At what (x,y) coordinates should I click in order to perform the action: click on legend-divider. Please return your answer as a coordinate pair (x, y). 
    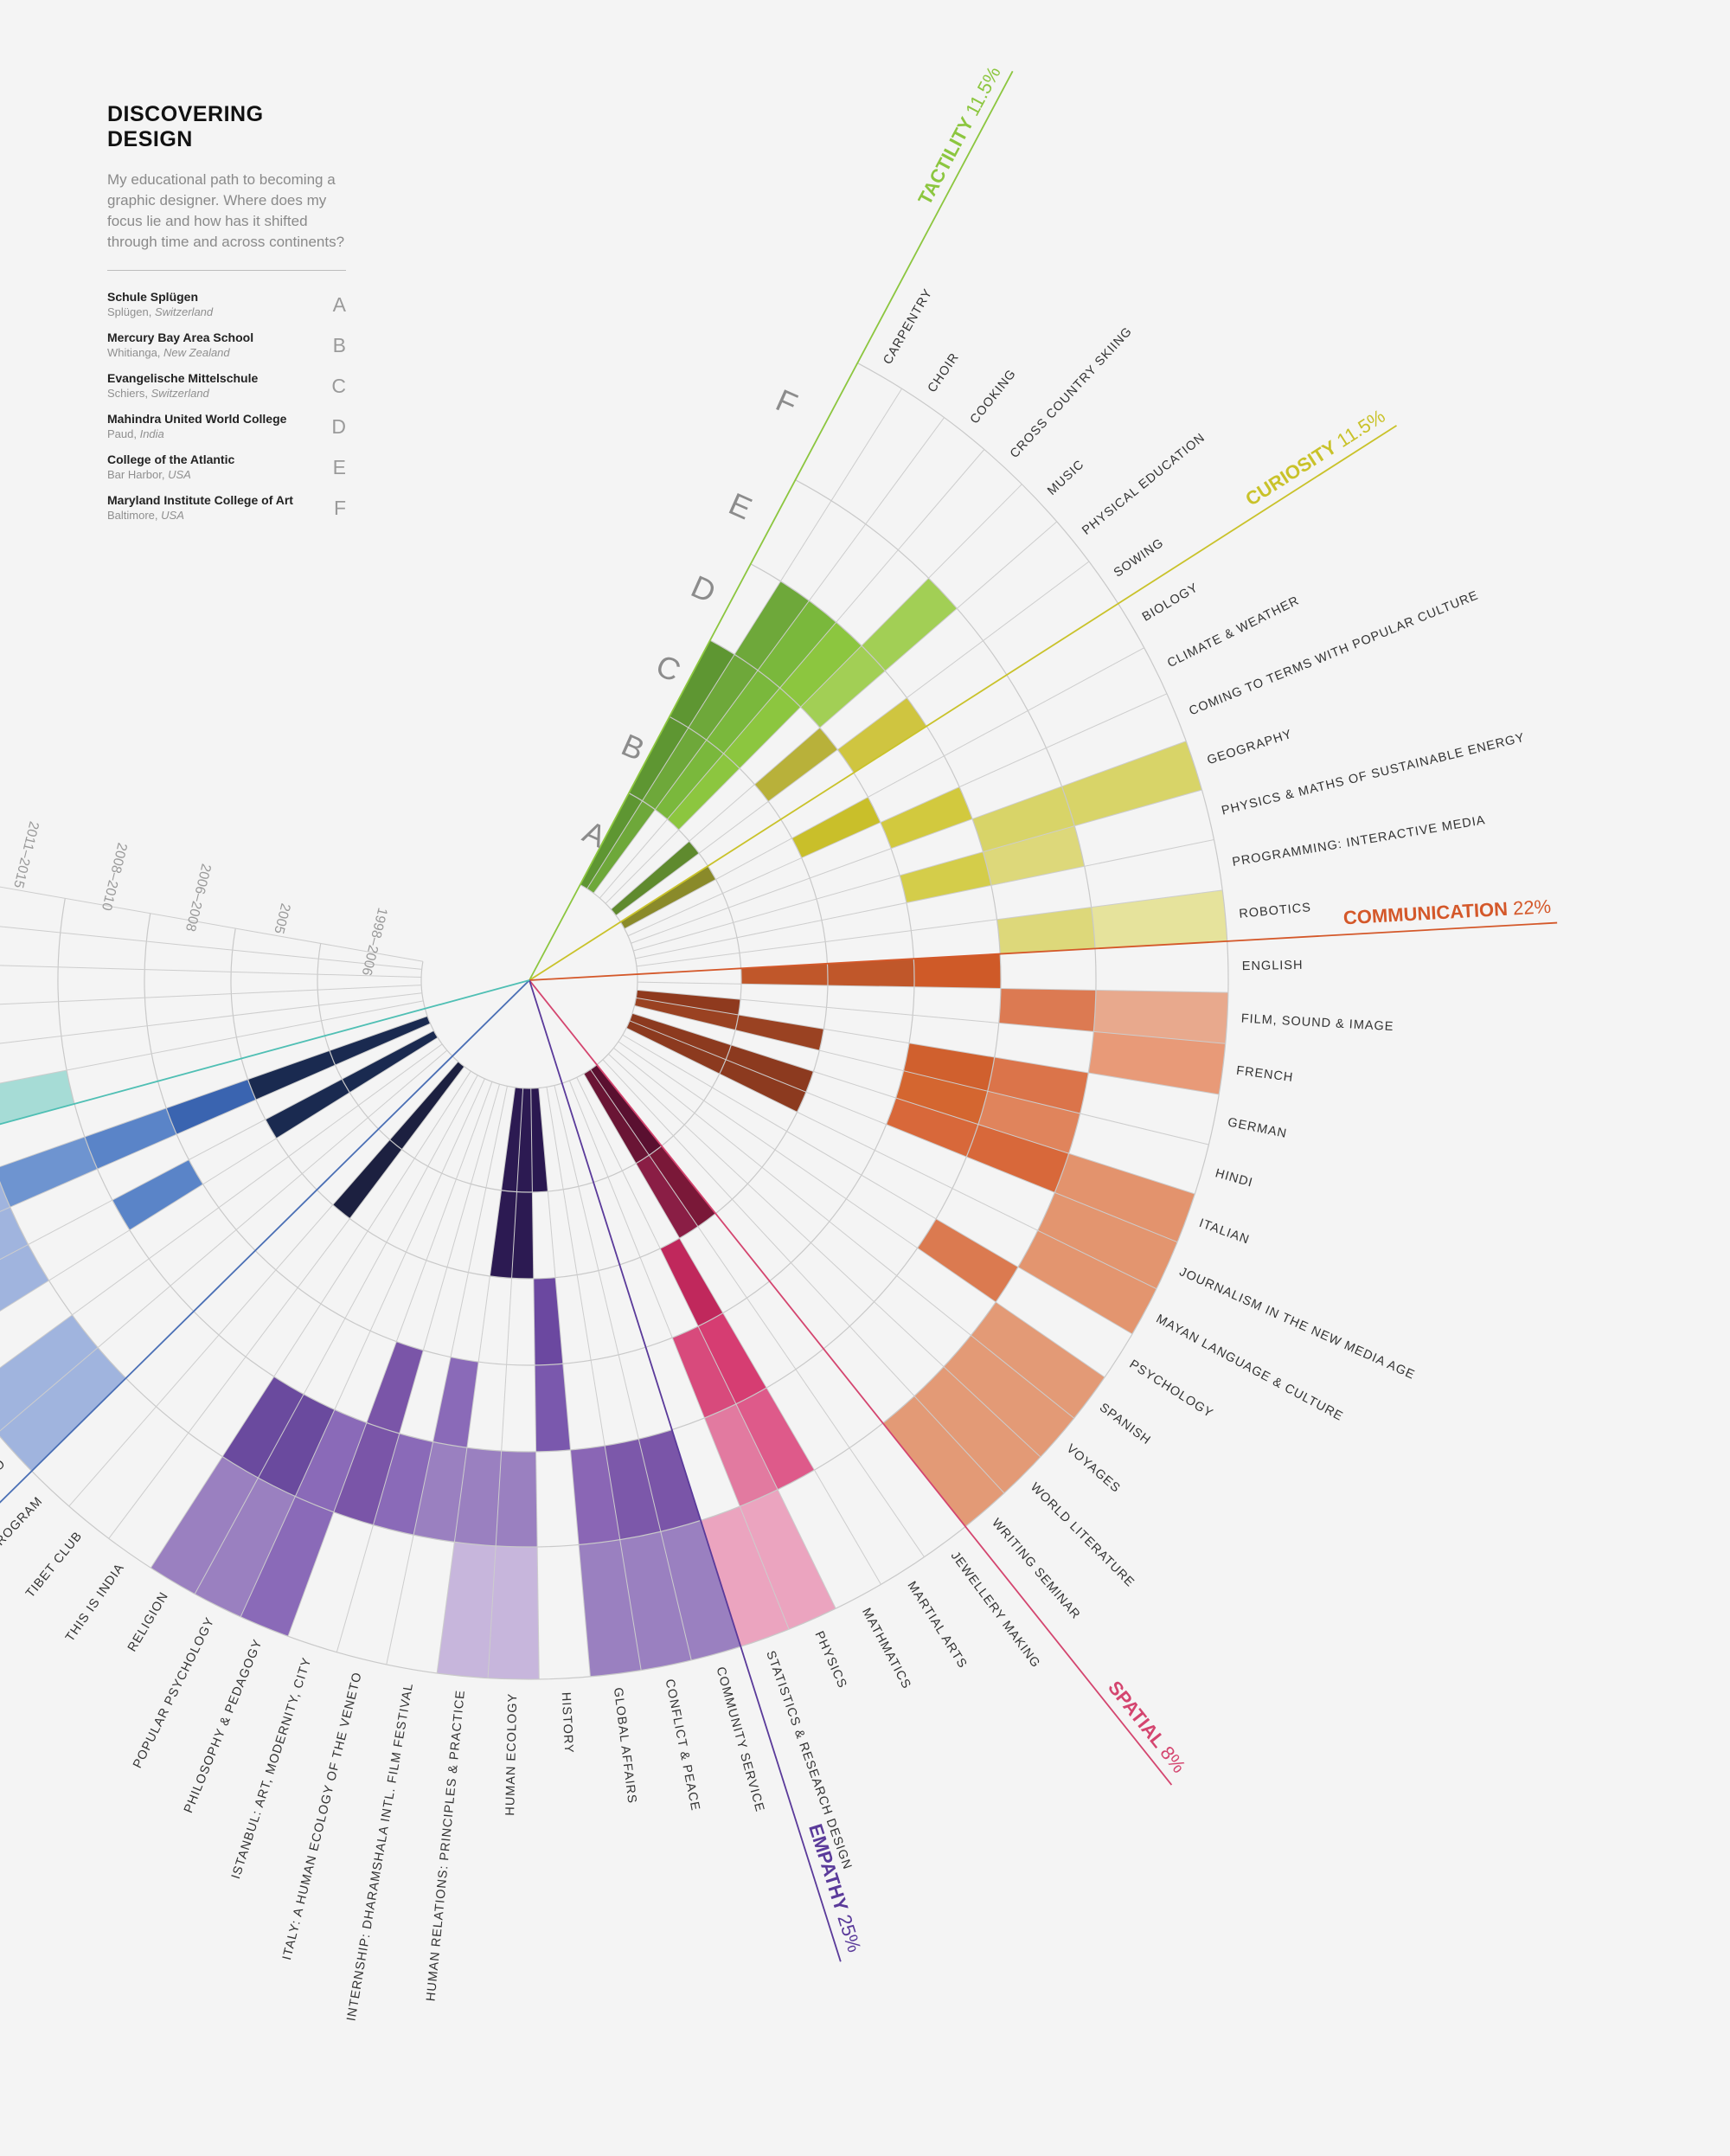
    Looking at the image, I should click on (226, 271).